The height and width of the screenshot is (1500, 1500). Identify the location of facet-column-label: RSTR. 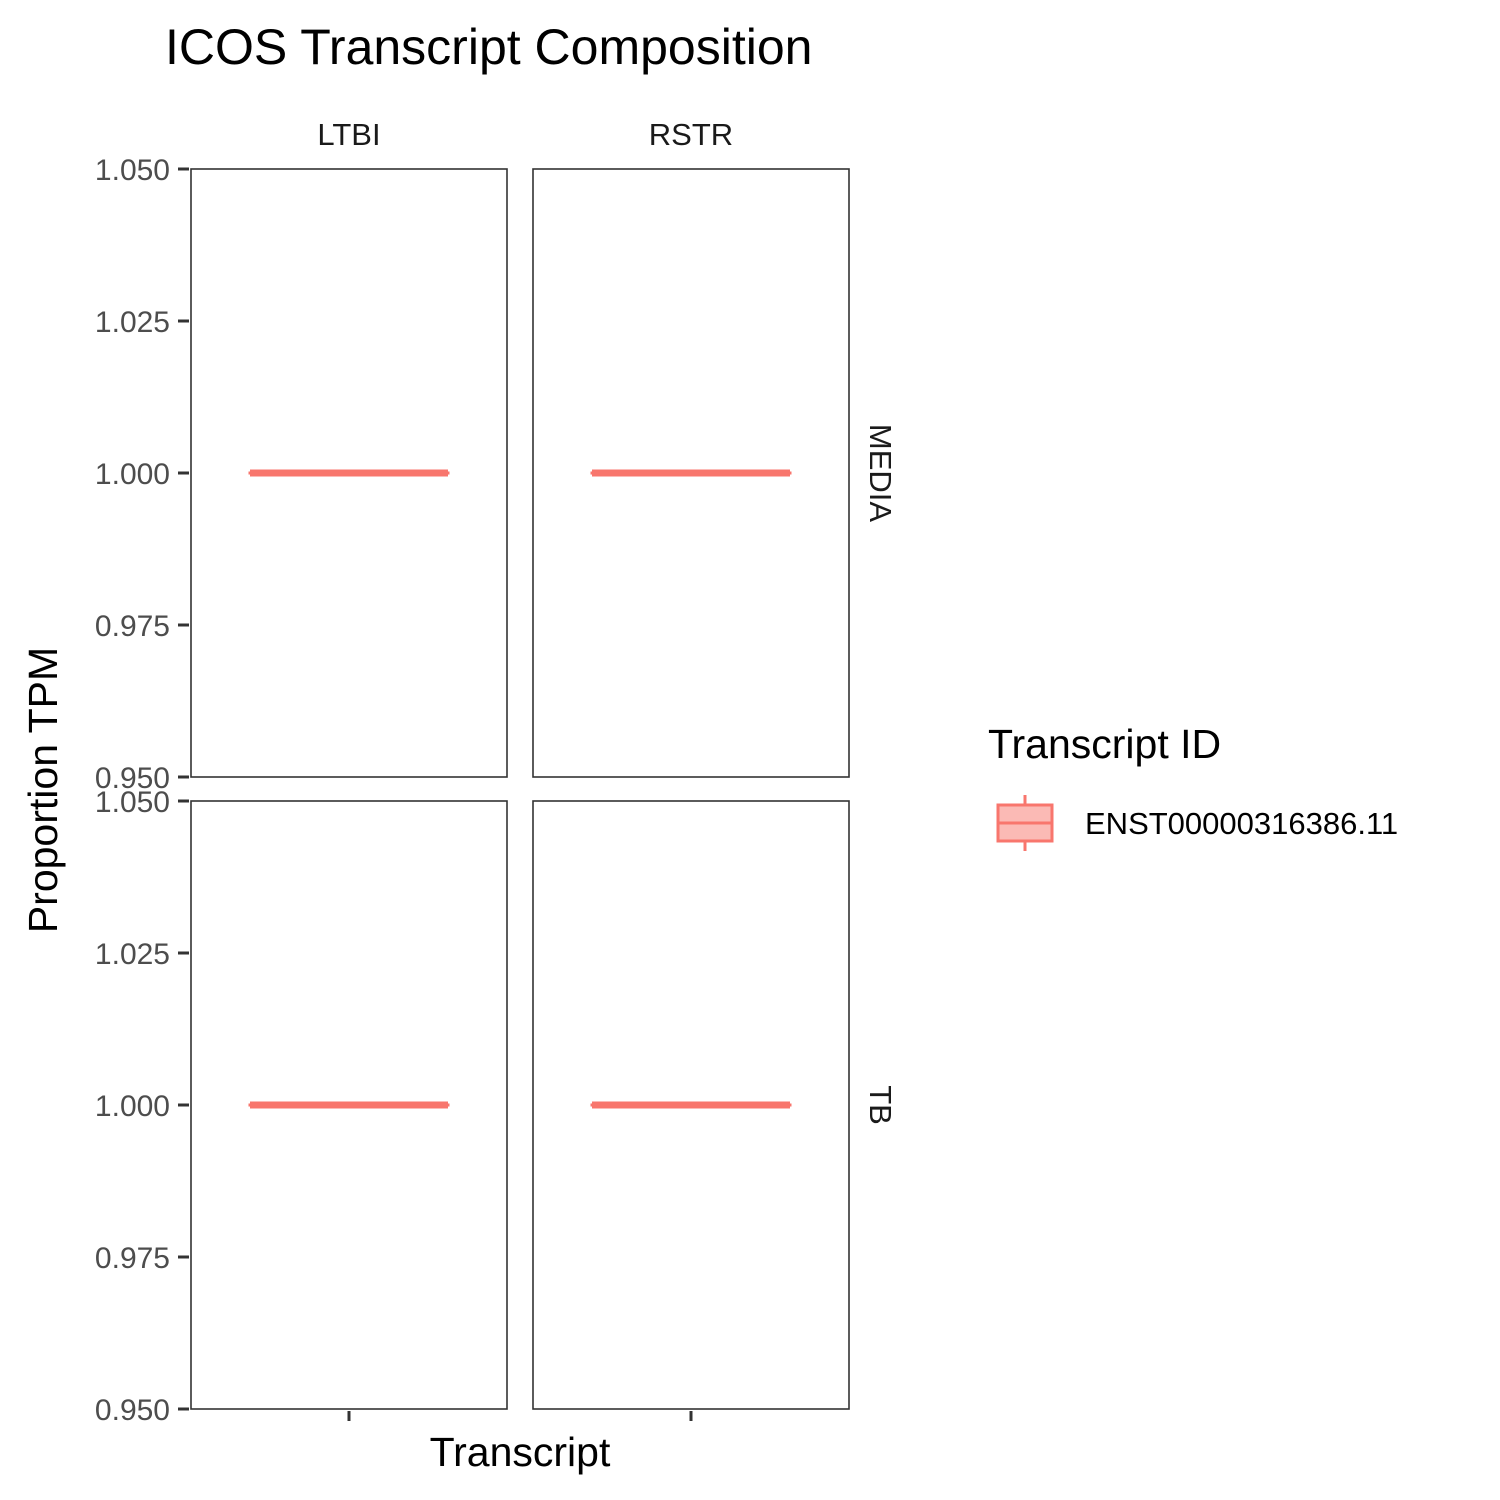
(691, 134).